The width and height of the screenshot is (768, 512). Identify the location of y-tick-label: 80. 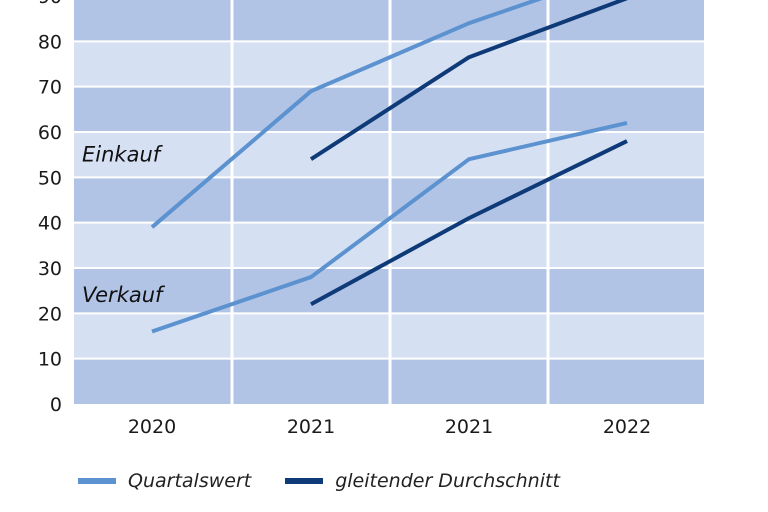
(50, 42).